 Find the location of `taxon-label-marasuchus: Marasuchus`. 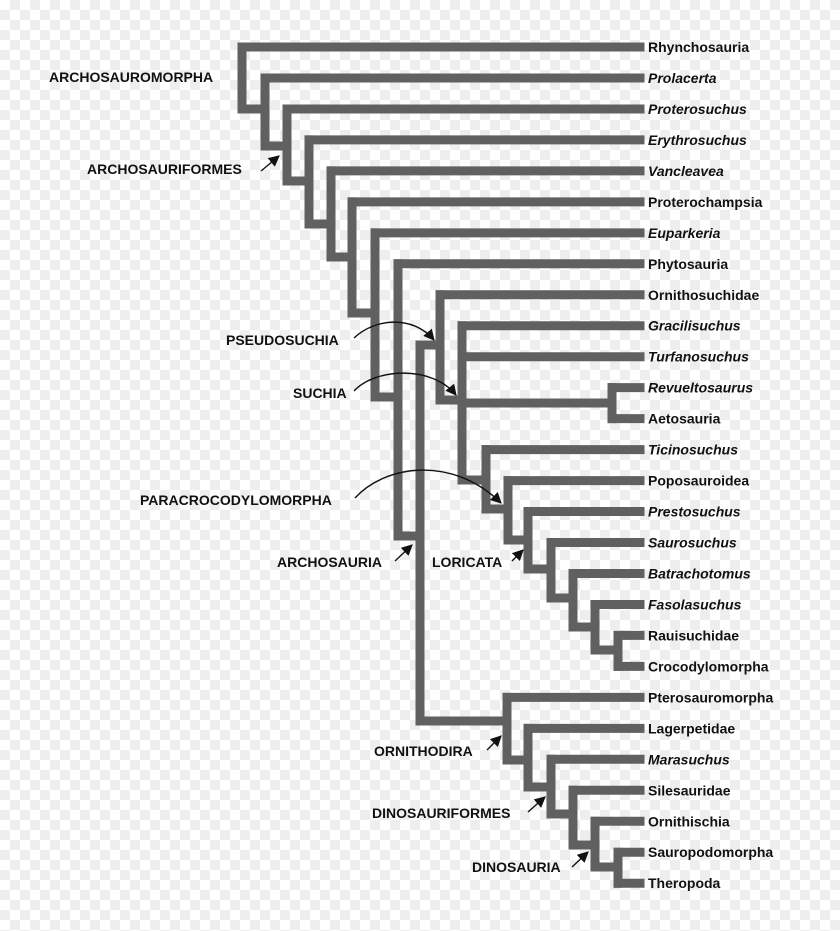

taxon-label-marasuchus: Marasuchus is located at coordinates (689, 759).